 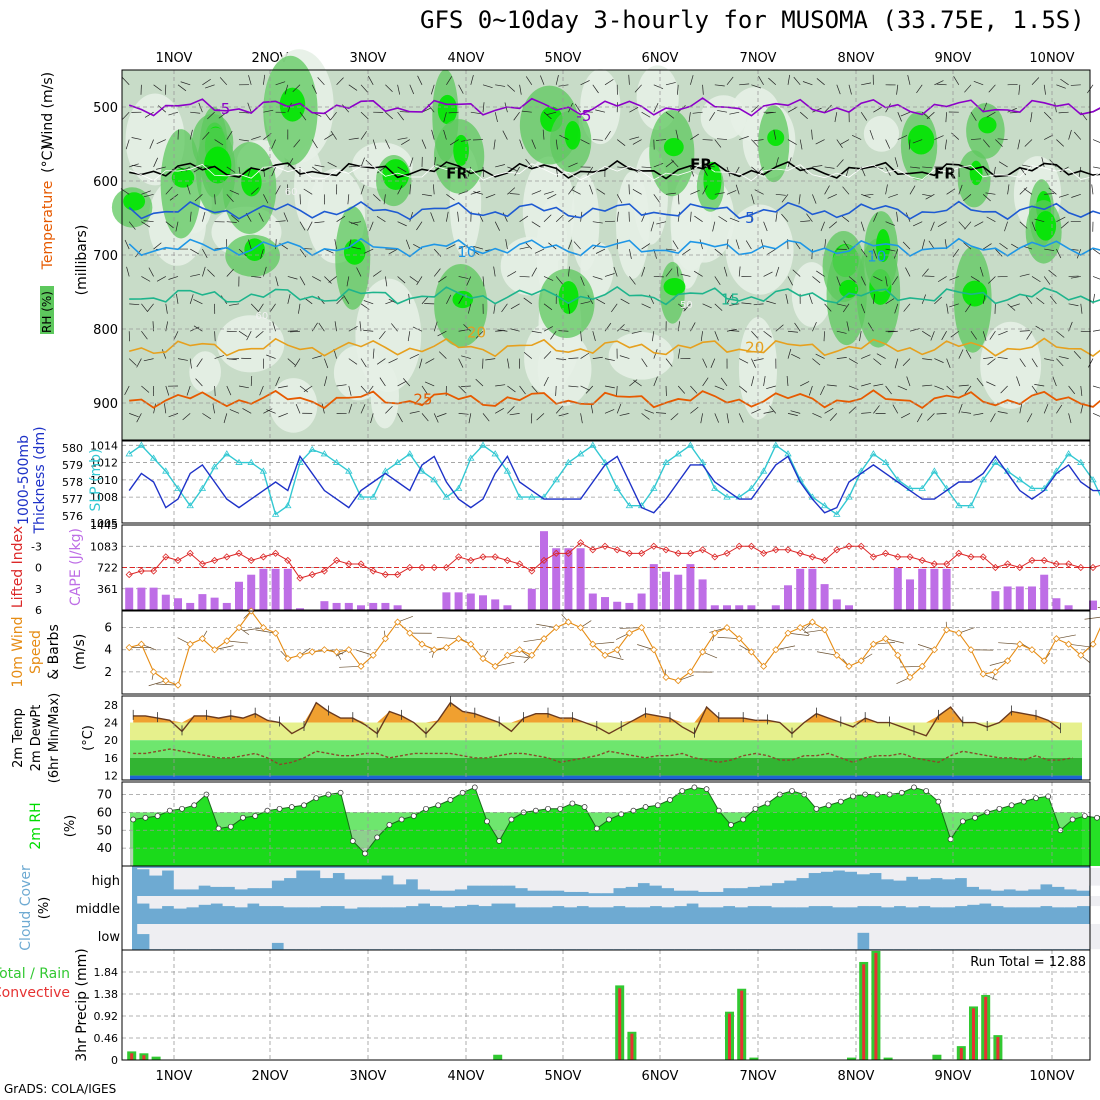 What do you see at coordinates (701, 165) in the screenshot?
I see `contour-label: FR` at bounding box center [701, 165].